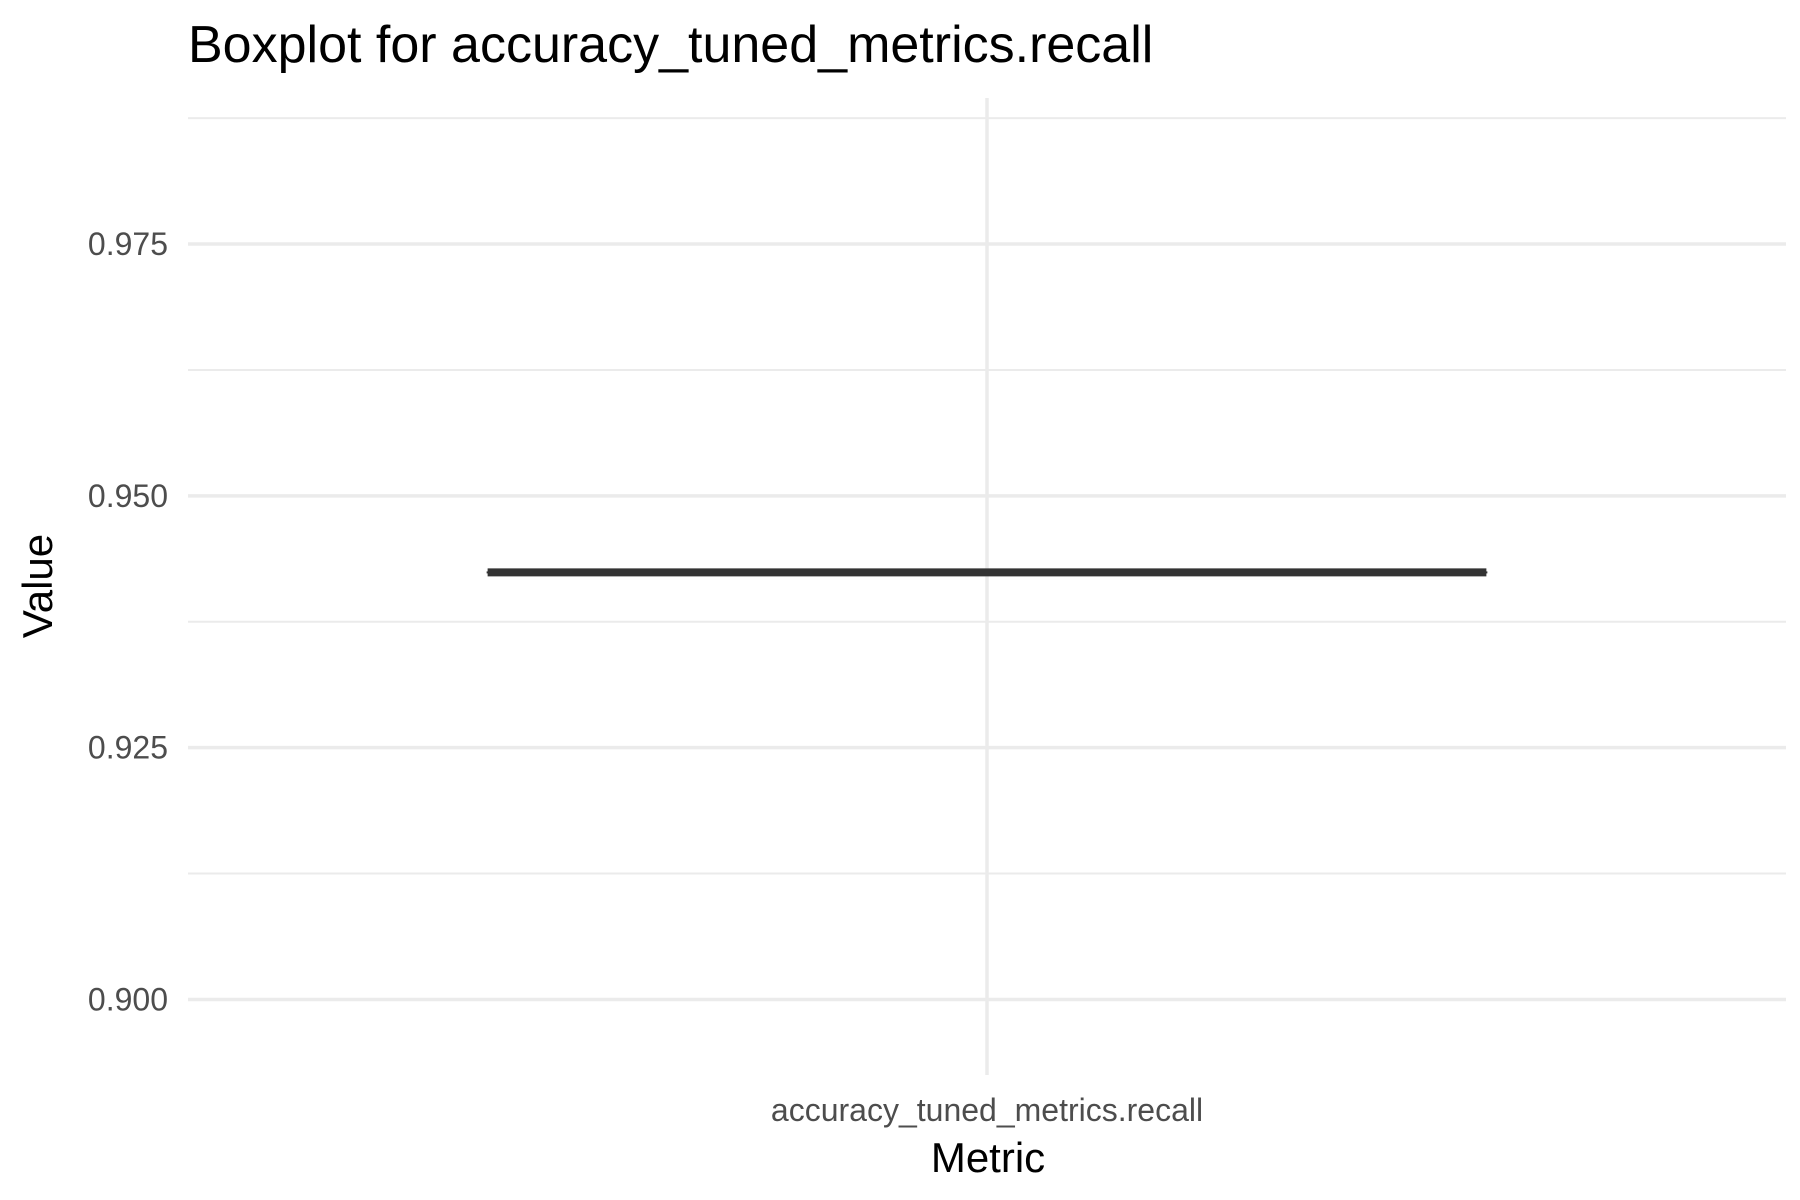 This screenshot has height=1200, width=1800. I want to click on y-tick-label: 0.950, so click(128, 496).